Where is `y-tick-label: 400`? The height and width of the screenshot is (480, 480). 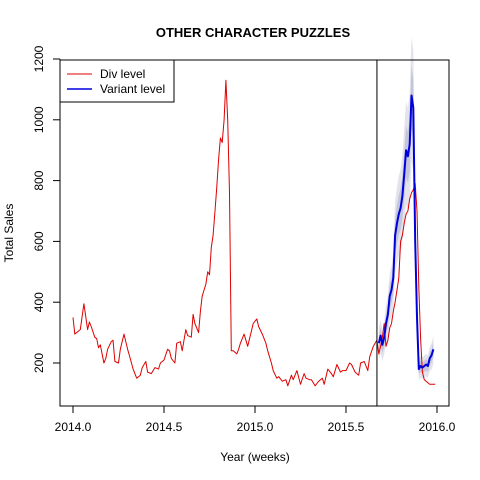 y-tick-label: 400 is located at coordinates (39, 302).